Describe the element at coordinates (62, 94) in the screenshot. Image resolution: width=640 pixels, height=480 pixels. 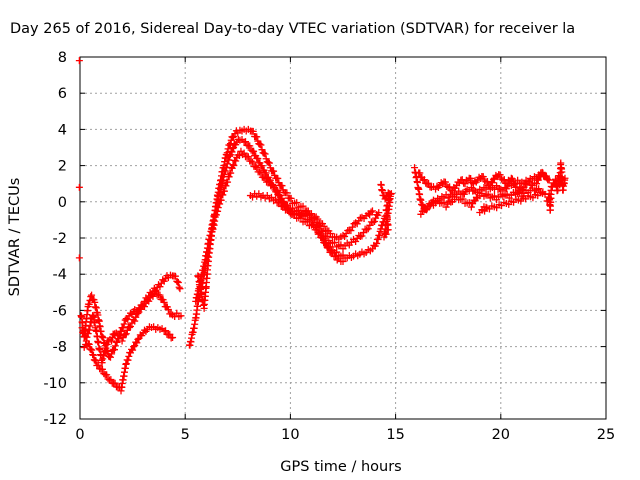
I see `y-tick-label: 6` at that location.